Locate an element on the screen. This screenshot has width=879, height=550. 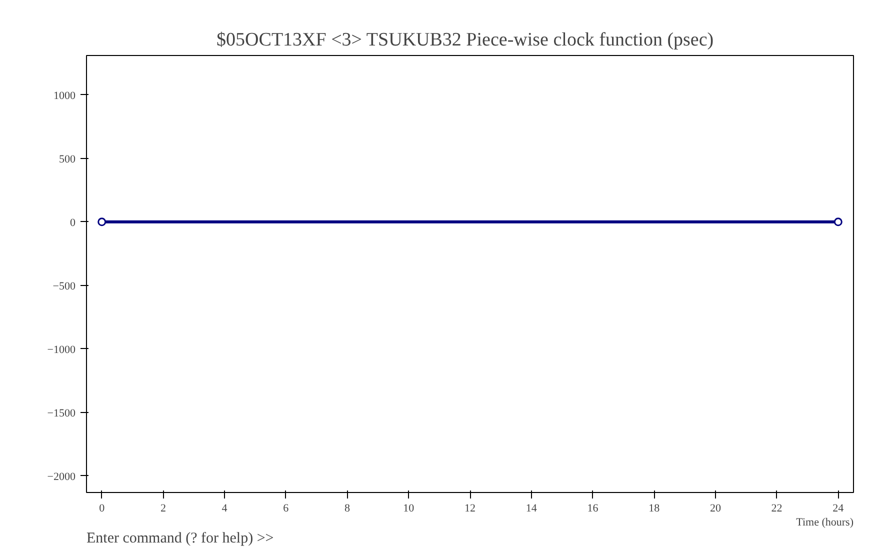
x-tick-label: 6 is located at coordinates (286, 508).